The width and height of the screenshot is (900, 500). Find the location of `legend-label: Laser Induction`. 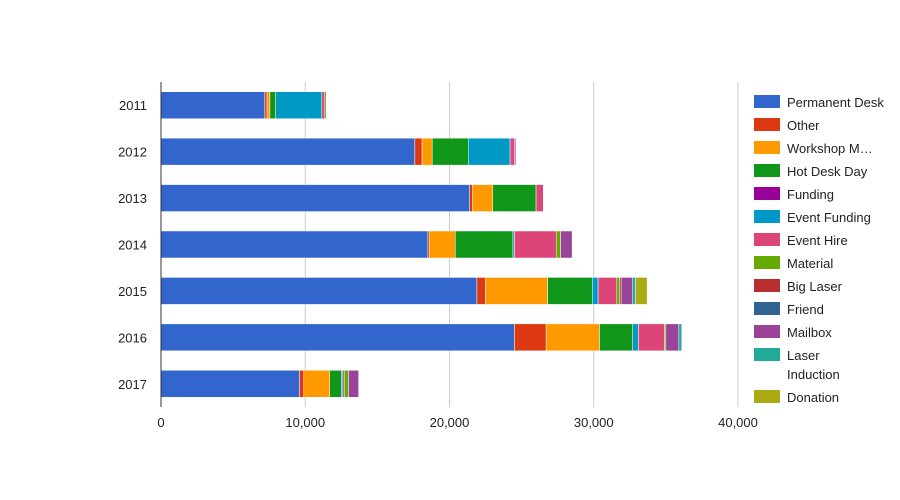

legend-label: Laser Induction is located at coordinates (813, 365).